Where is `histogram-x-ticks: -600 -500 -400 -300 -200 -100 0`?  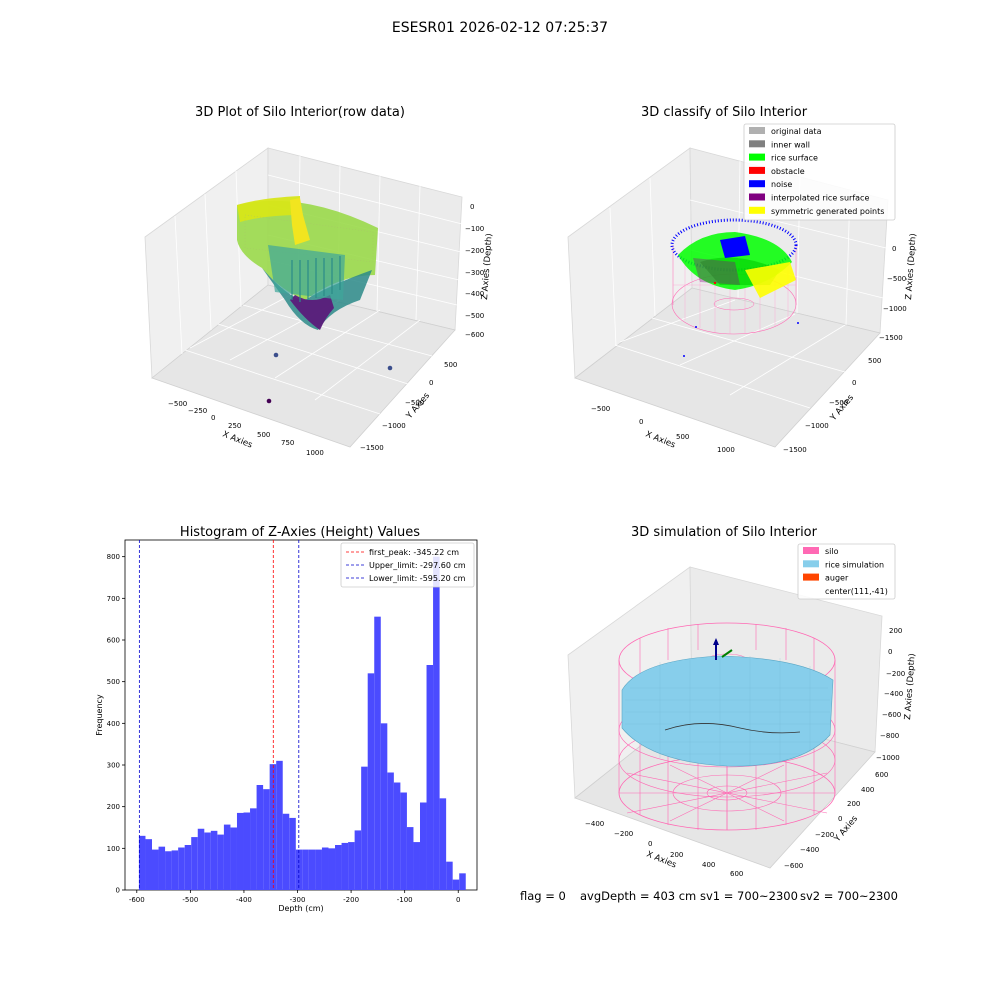 histogram-x-ticks: -600 -500 -400 -300 -200 -100 0 is located at coordinates (294, 897).